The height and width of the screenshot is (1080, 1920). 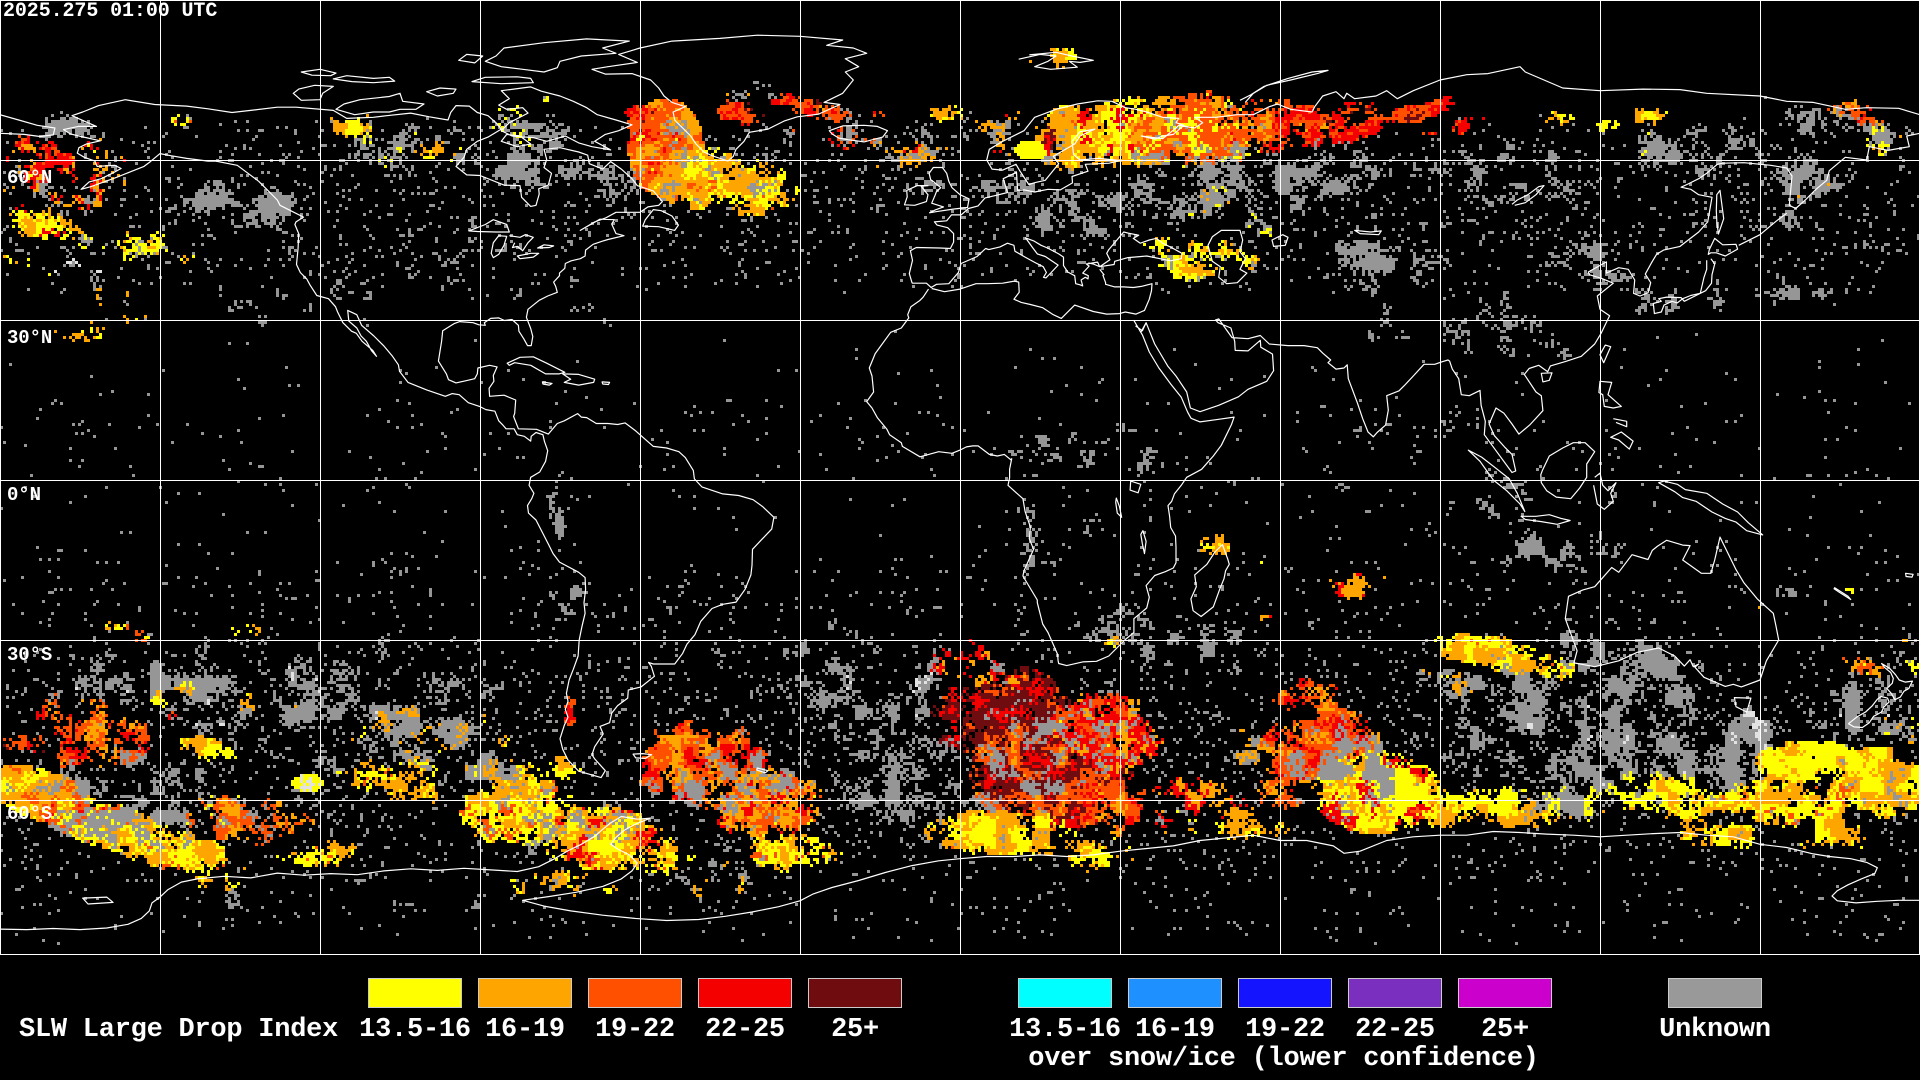 I want to click on svg-text: 2025.275 01:00 UTC, so click(x=110, y=11).